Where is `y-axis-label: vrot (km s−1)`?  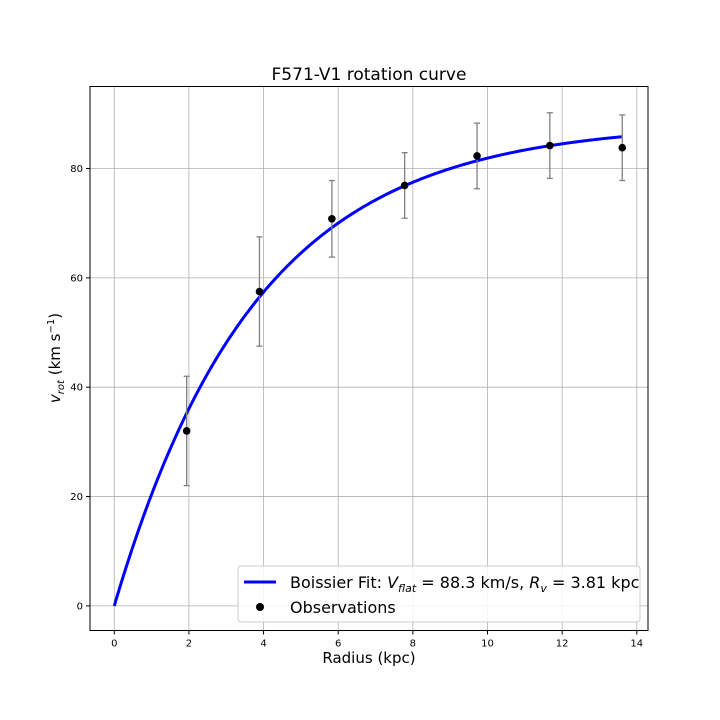 y-axis-label: vrot (km s−1) is located at coordinates (56, 358).